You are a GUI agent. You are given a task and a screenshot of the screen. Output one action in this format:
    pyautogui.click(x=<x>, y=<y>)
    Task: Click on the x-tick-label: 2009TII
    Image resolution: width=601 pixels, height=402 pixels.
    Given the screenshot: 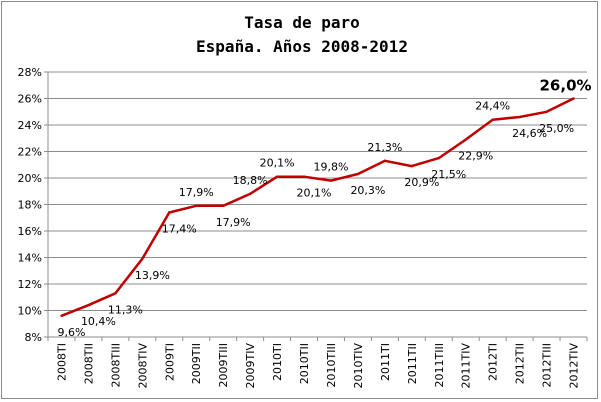 What is the action you would take?
    pyautogui.click(x=196, y=363)
    